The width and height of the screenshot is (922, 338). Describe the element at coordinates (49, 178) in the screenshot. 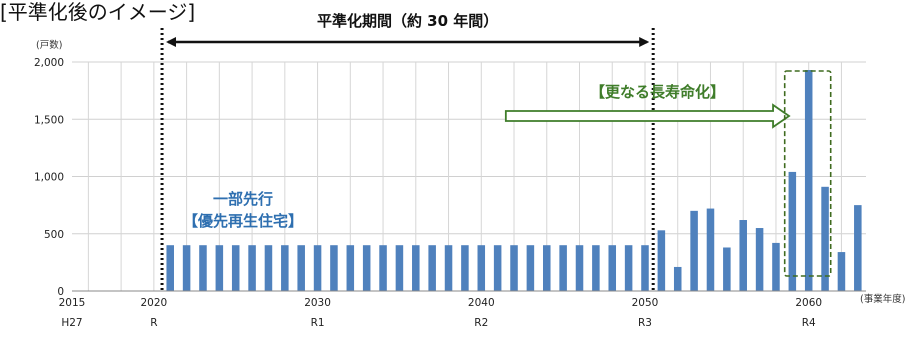

I see `y-tick-label: 1,000` at that location.